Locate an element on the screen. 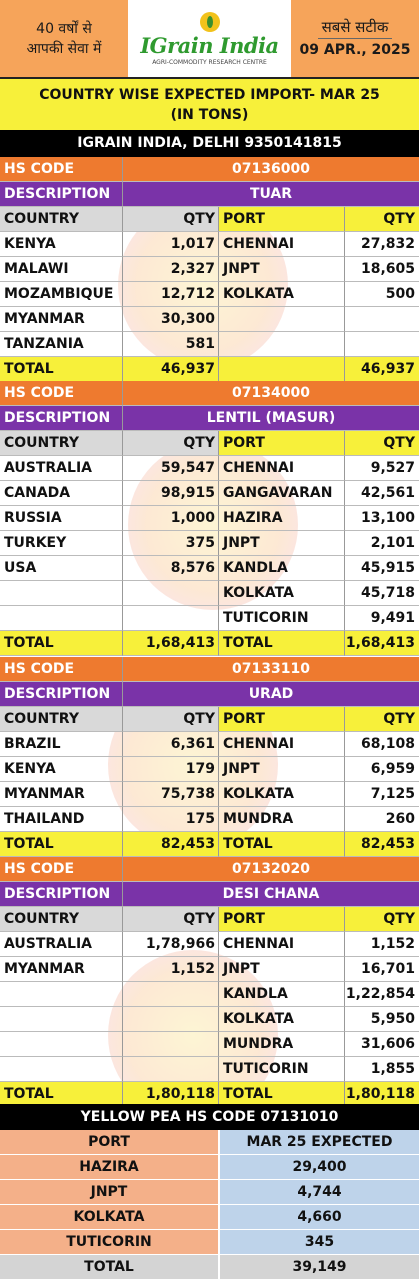 The image size is (419, 1280). yellow-pea-row: TUTICORIN 345 is located at coordinates (209, 1242).